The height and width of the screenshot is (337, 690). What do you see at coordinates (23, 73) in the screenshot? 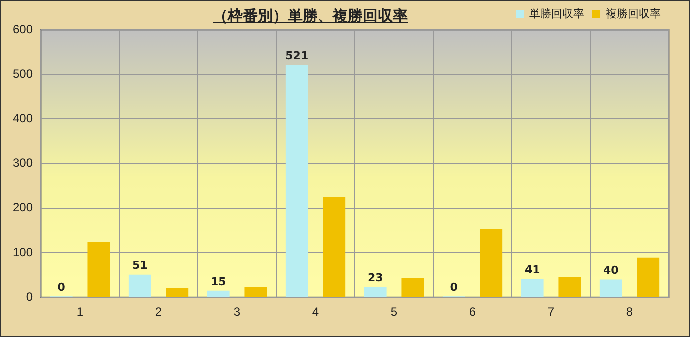
I see `y-tick-label: 500` at bounding box center [23, 73].